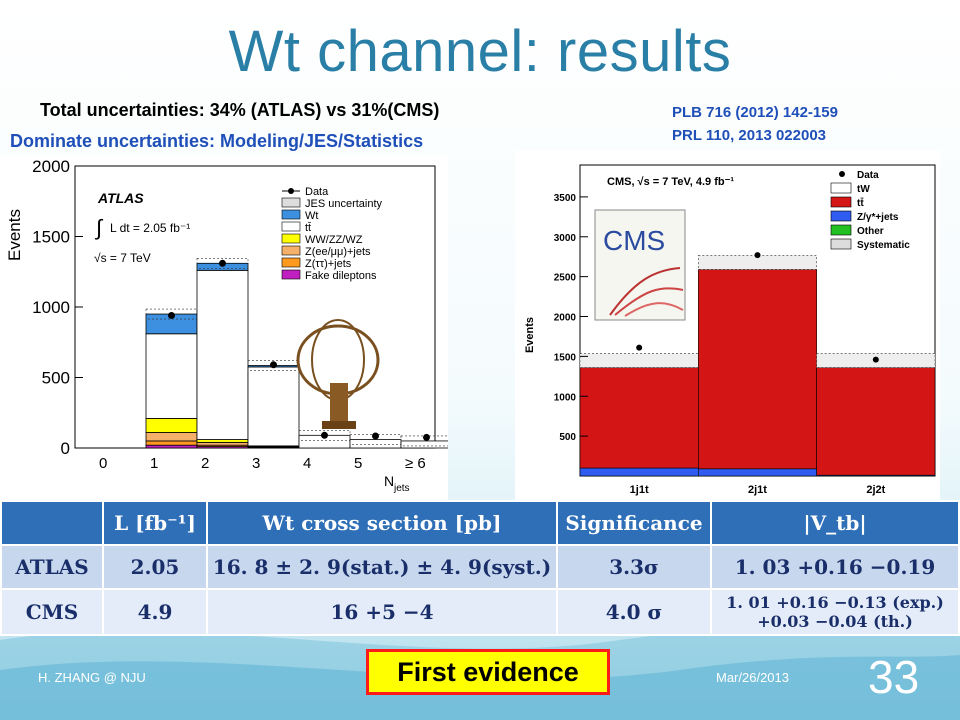 The image size is (960, 720). I want to click on atlas-logo-figure, so click(338, 374).